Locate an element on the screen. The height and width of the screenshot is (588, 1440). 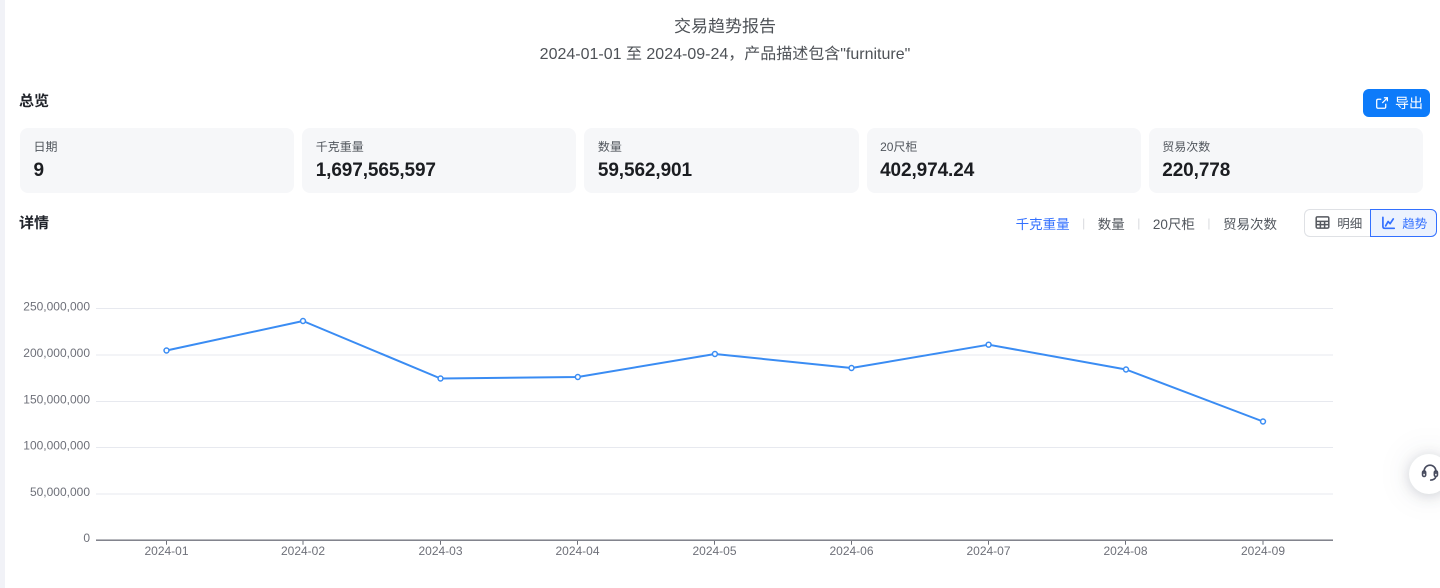
svg-text: 200,000,000 is located at coordinates (56, 353).